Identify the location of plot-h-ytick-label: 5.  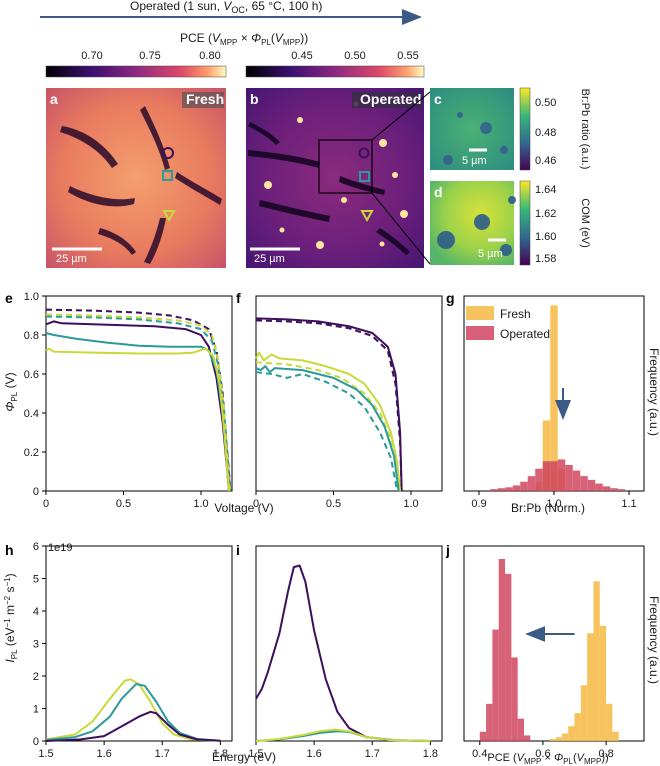
(36, 580).